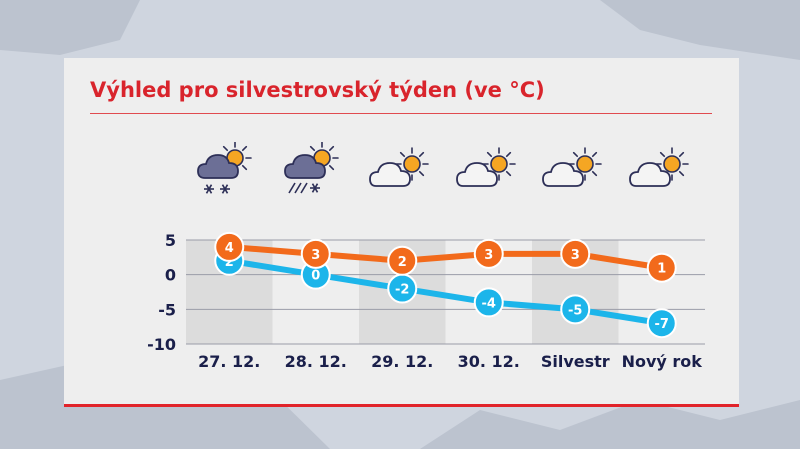  What do you see at coordinates (161, 344) in the screenshot?
I see `y-tick-label: -10` at bounding box center [161, 344].